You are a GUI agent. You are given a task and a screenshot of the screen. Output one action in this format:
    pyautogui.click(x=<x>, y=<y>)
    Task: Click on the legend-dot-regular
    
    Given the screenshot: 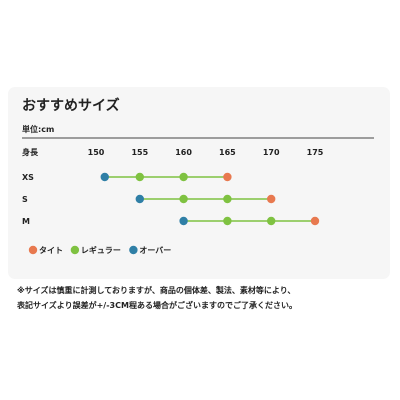 What is the action you would take?
    pyautogui.click(x=75, y=250)
    